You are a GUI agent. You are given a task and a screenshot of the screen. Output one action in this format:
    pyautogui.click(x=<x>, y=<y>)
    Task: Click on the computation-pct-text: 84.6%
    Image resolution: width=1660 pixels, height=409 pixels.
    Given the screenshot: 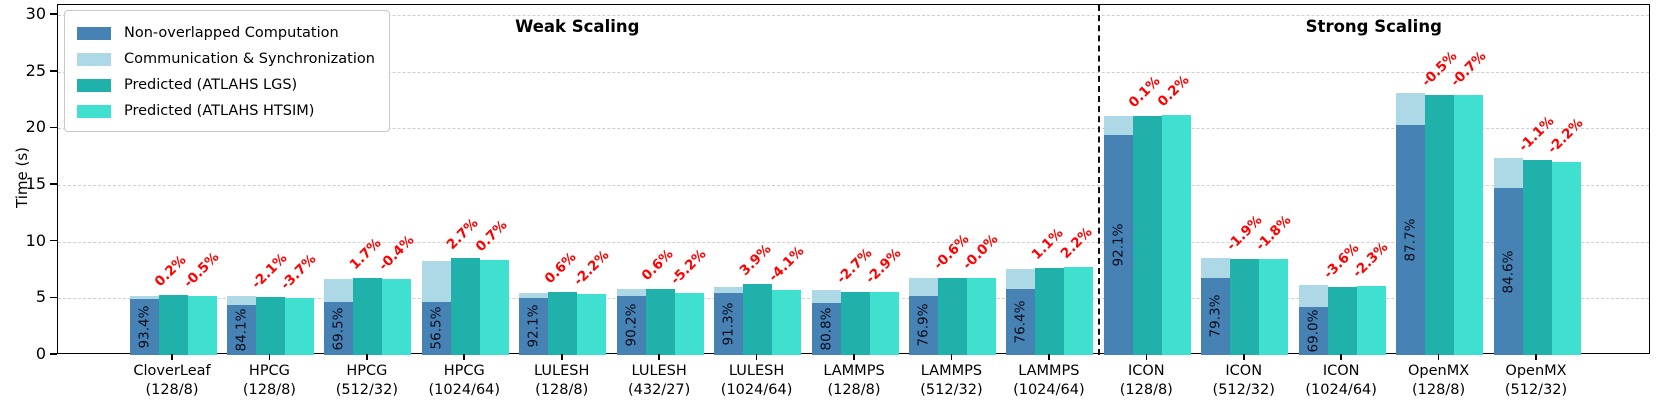 What is the action you would take?
    pyautogui.click(x=1508, y=272)
    